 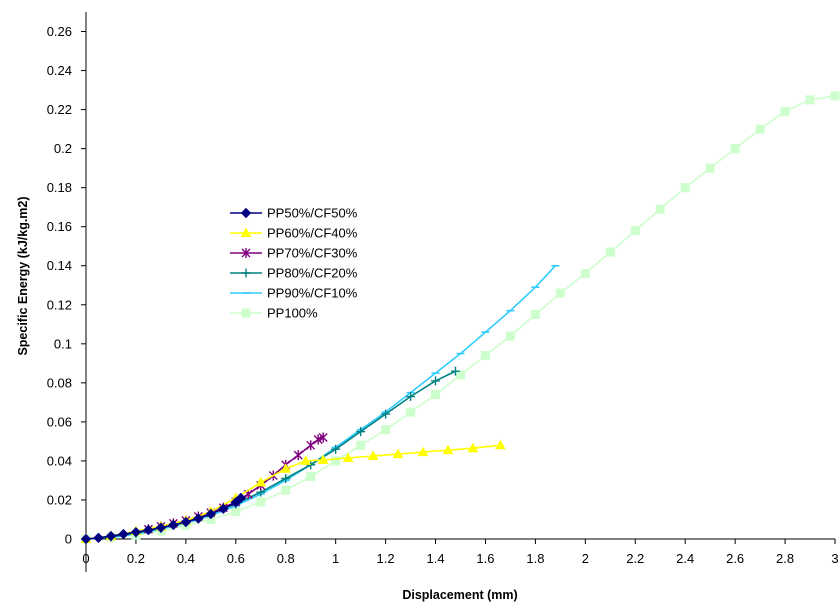 What do you see at coordinates (435, 558) in the screenshot?
I see `x-tick-label: 1.4` at bounding box center [435, 558].